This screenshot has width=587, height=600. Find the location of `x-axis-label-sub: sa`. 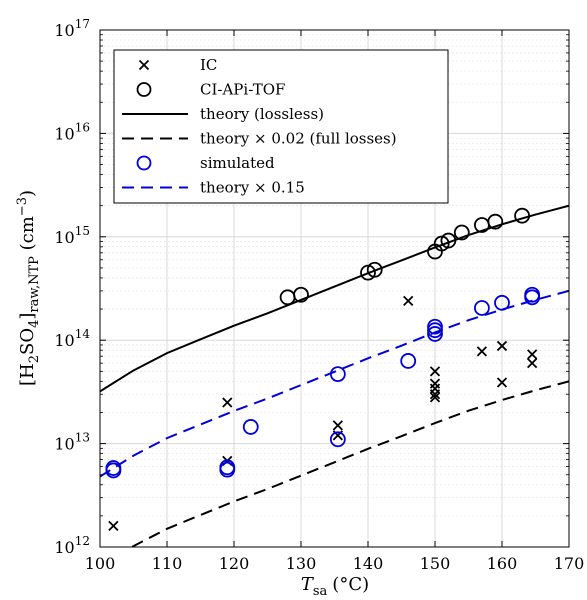

x-axis-label-sub: sa is located at coordinates (320, 591).